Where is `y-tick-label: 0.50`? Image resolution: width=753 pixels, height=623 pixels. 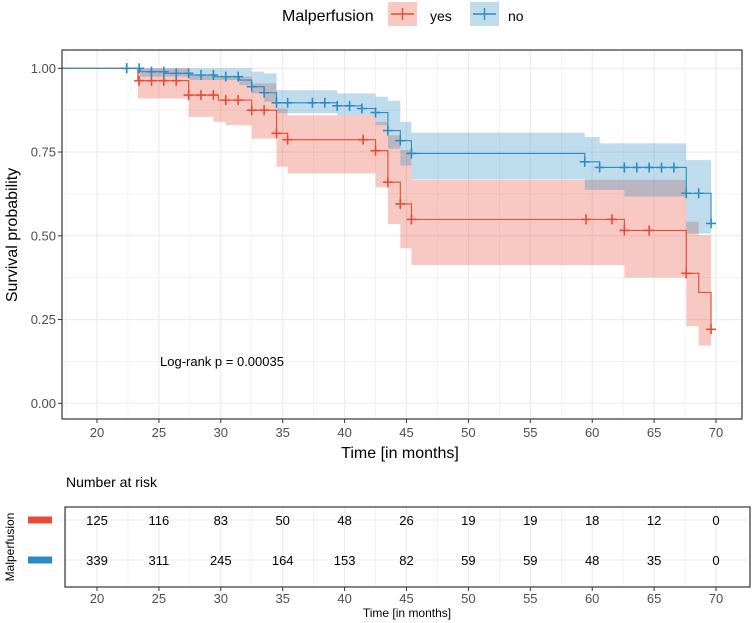 y-tick-label: 0.50 is located at coordinates (43, 235).